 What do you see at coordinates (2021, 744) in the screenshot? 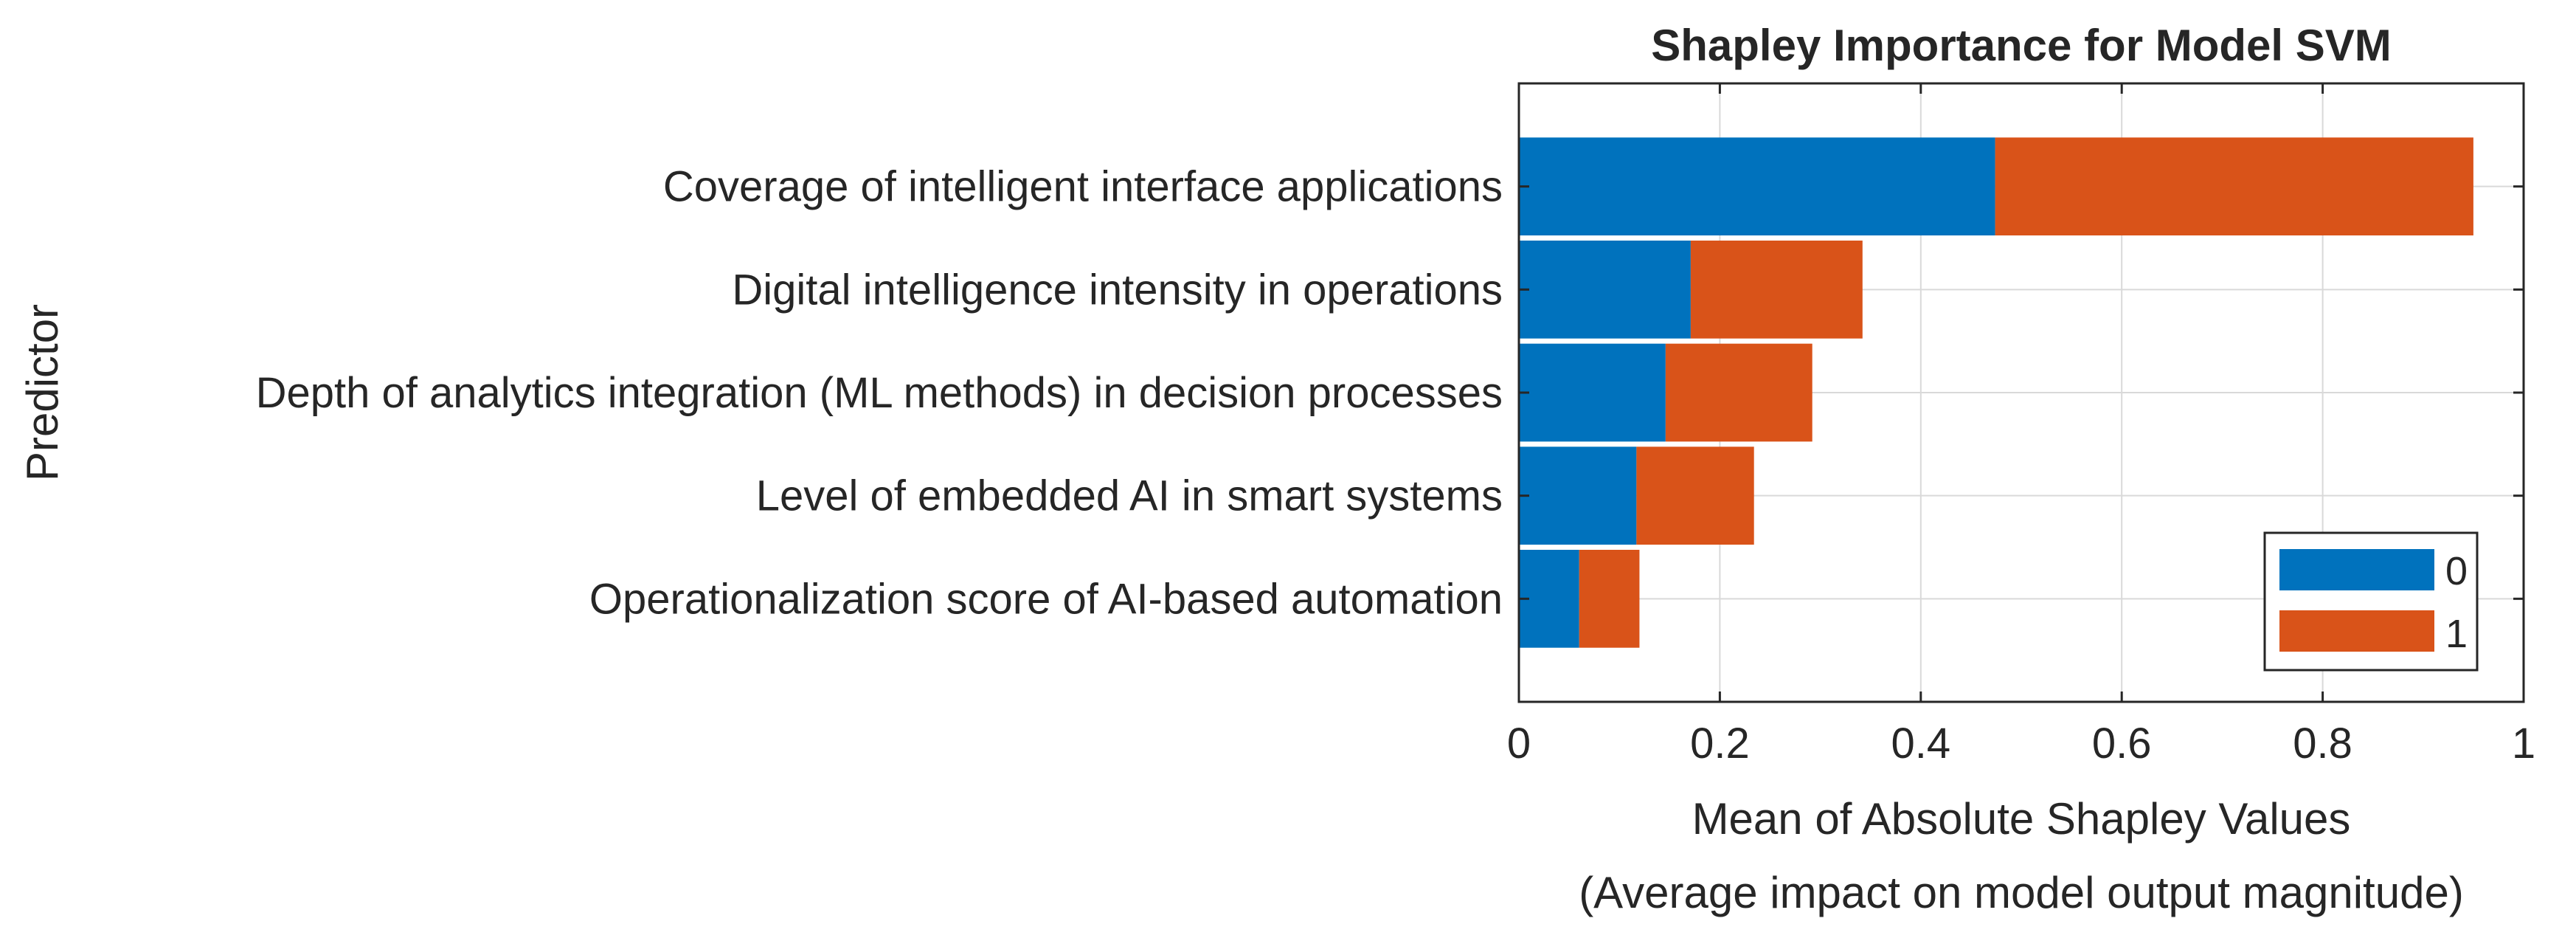
I see `x-tick-labels: 0 0.2 0.4 0.6 0.8 1` at bounding box center [2021, 744].